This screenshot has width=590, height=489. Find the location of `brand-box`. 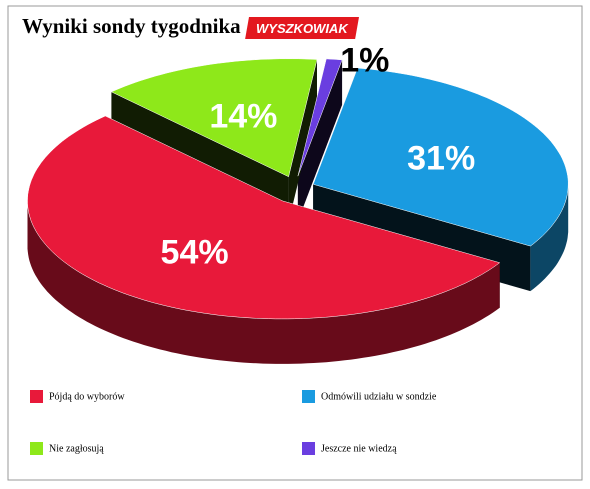

brand-box is located at coordinates (302, 28).